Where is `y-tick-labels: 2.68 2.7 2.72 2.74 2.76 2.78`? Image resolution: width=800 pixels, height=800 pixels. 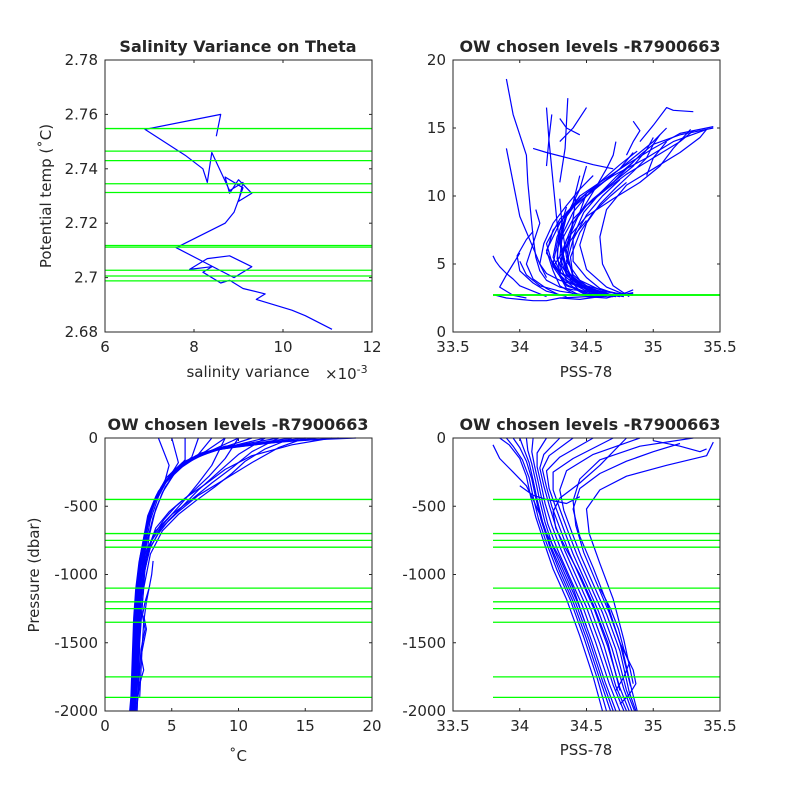
y-tick-labels: 2.68 2.7 2.72 2.74 2.76 2.78 is located at coordinates (81, 196).